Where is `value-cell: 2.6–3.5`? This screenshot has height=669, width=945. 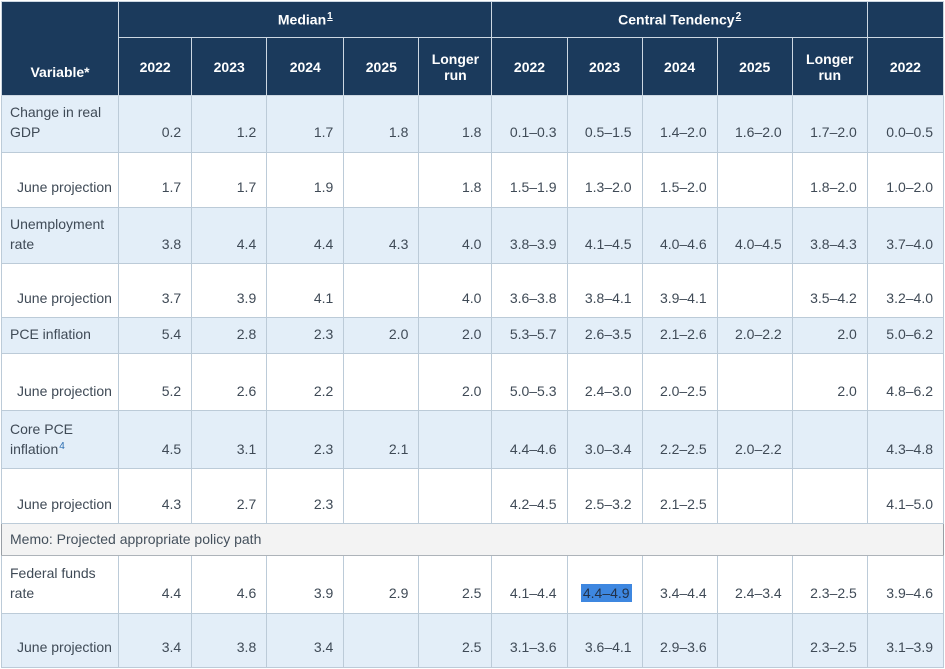 value-cell: 2.6–3.5 is located at coordinates (604, 336).